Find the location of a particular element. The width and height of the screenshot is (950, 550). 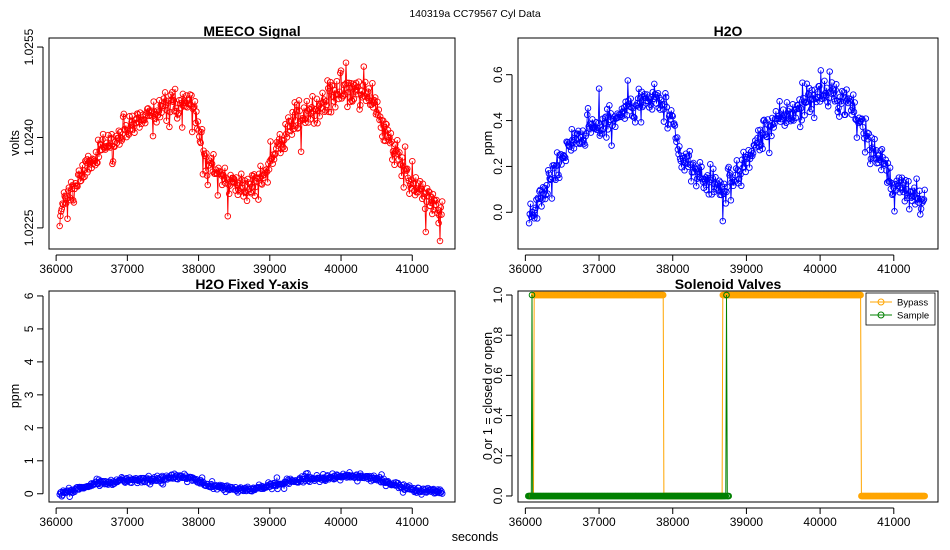

y-tick-label: 1 is located at coordinates (29, 460).